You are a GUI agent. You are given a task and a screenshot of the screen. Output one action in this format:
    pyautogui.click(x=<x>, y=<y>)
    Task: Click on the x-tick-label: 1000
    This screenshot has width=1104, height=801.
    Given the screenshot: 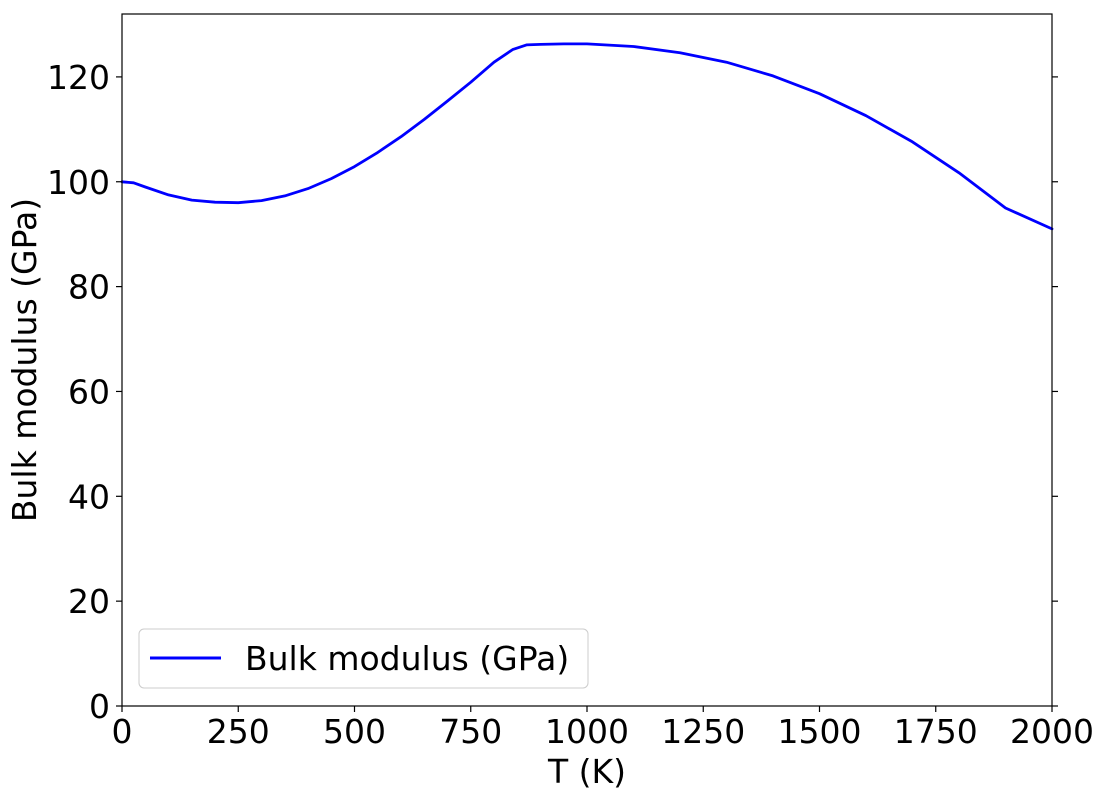 What is the action you would take?
    pyautogui.click(x=587, y=731)
    